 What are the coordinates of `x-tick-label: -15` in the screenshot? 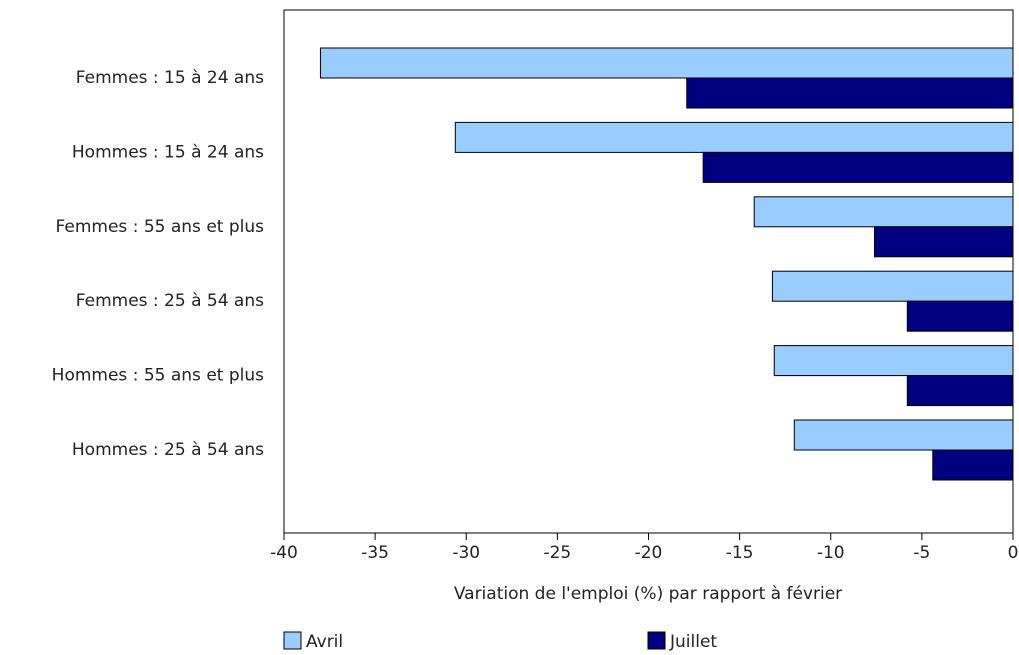 It's located at (740, 553).